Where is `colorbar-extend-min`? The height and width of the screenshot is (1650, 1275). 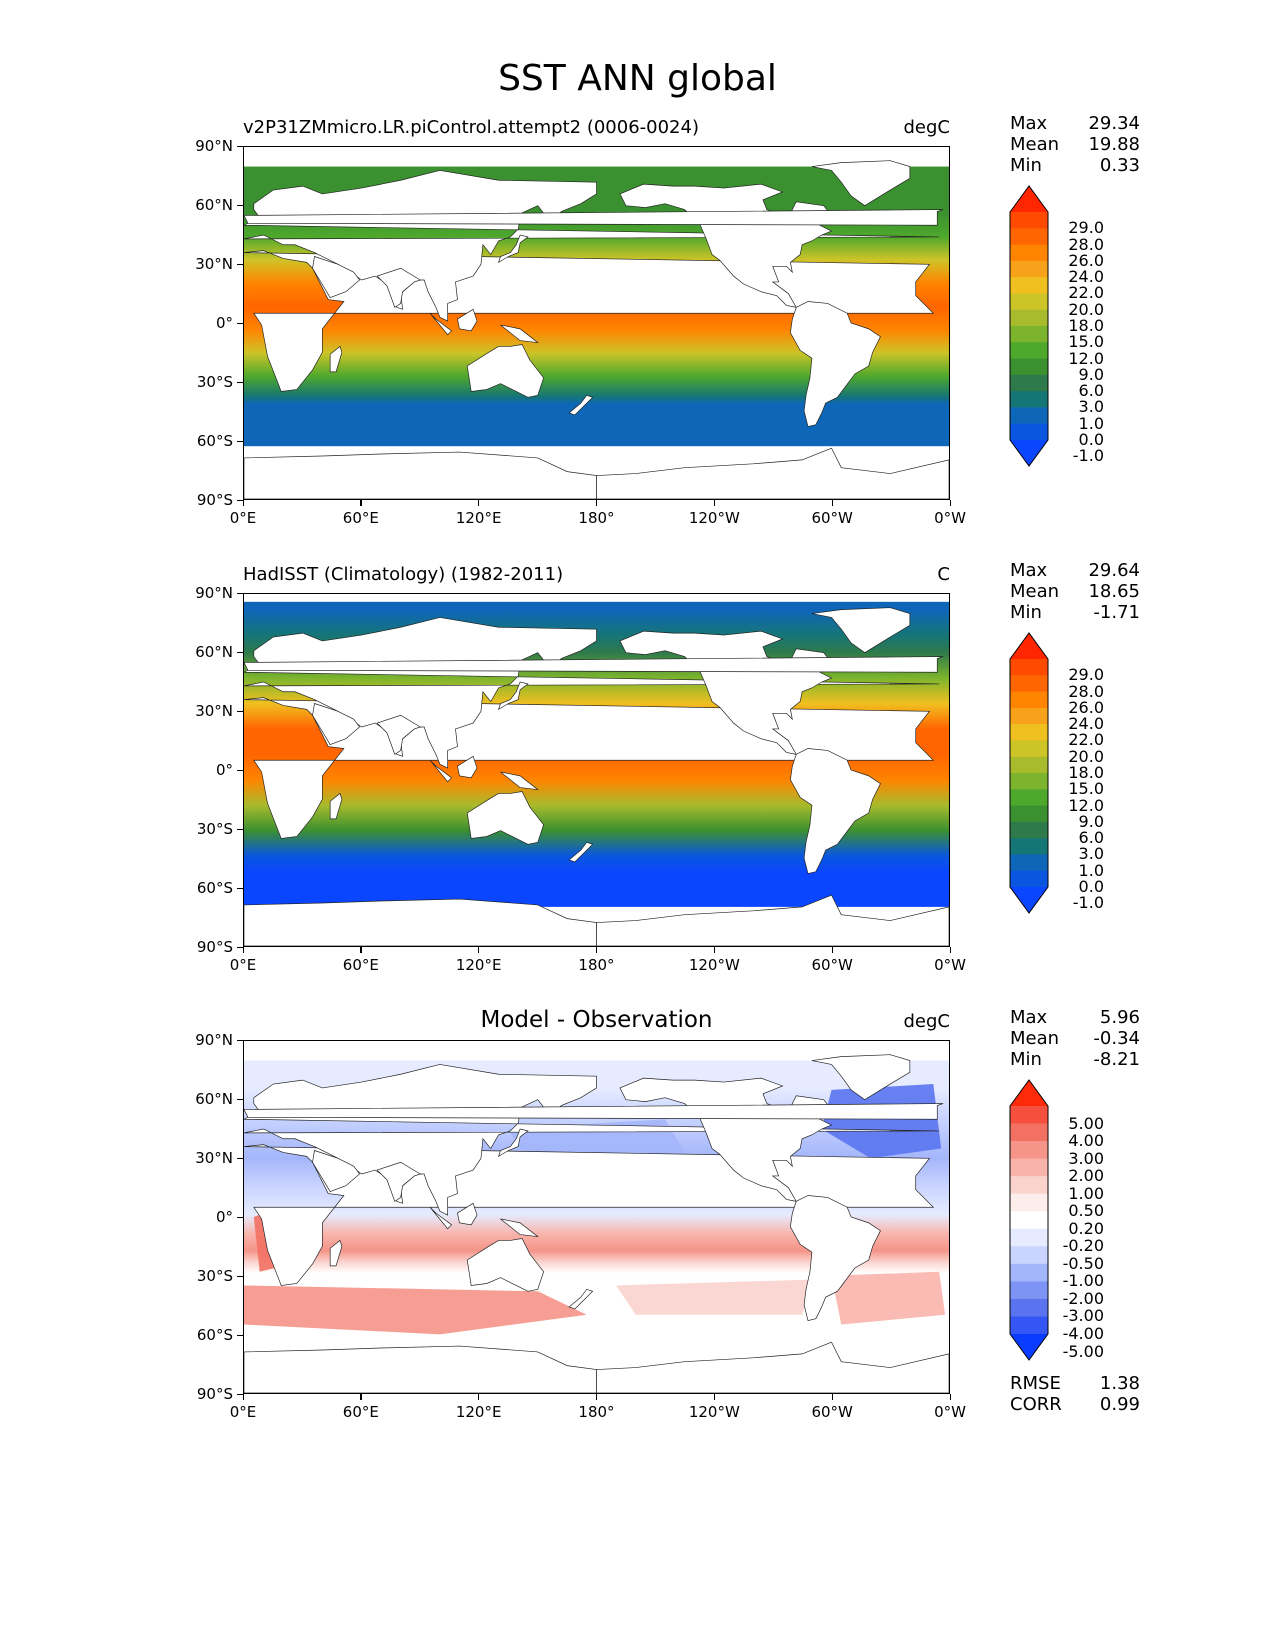 colorbar-extend-min is located at coordinates (1029, 453).